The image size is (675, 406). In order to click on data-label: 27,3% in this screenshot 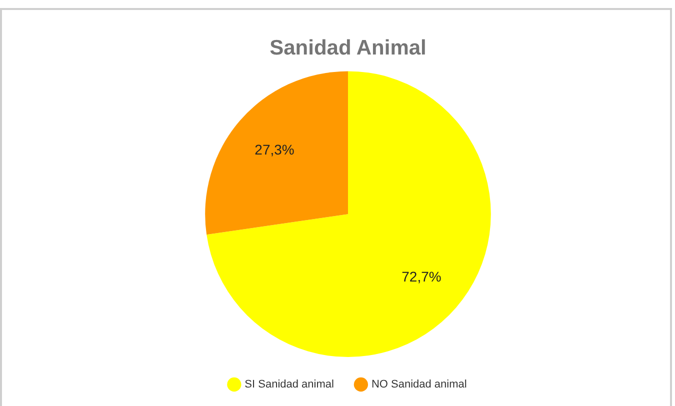, I will do `click(274, 149)`.